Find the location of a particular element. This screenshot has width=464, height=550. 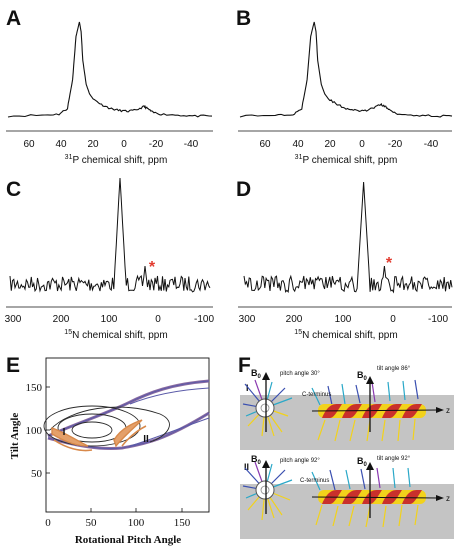

tilt-angle-label: tilt angle 86° is located at coordinates (394, 369).